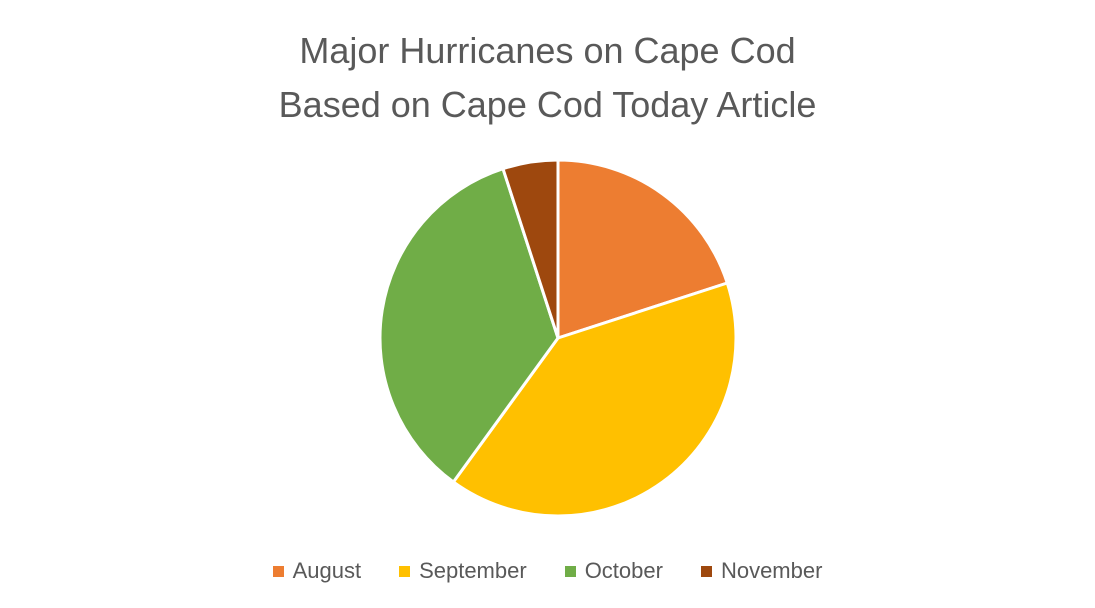 The width and height of the screenshot is (1095, 608). What do you see at coordinates (278, 571) in the screenshot?
I see `legend-swatch-august` at bounding box center [278, 571].